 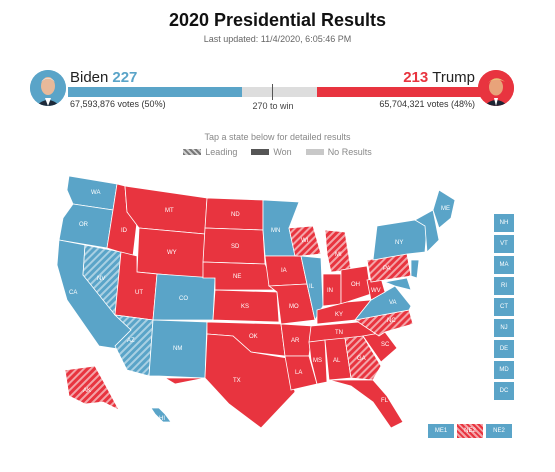 What do you see at coordinates (92, 388) in the screenshot?
I see `state-ak` at bounding box center [92, 388].